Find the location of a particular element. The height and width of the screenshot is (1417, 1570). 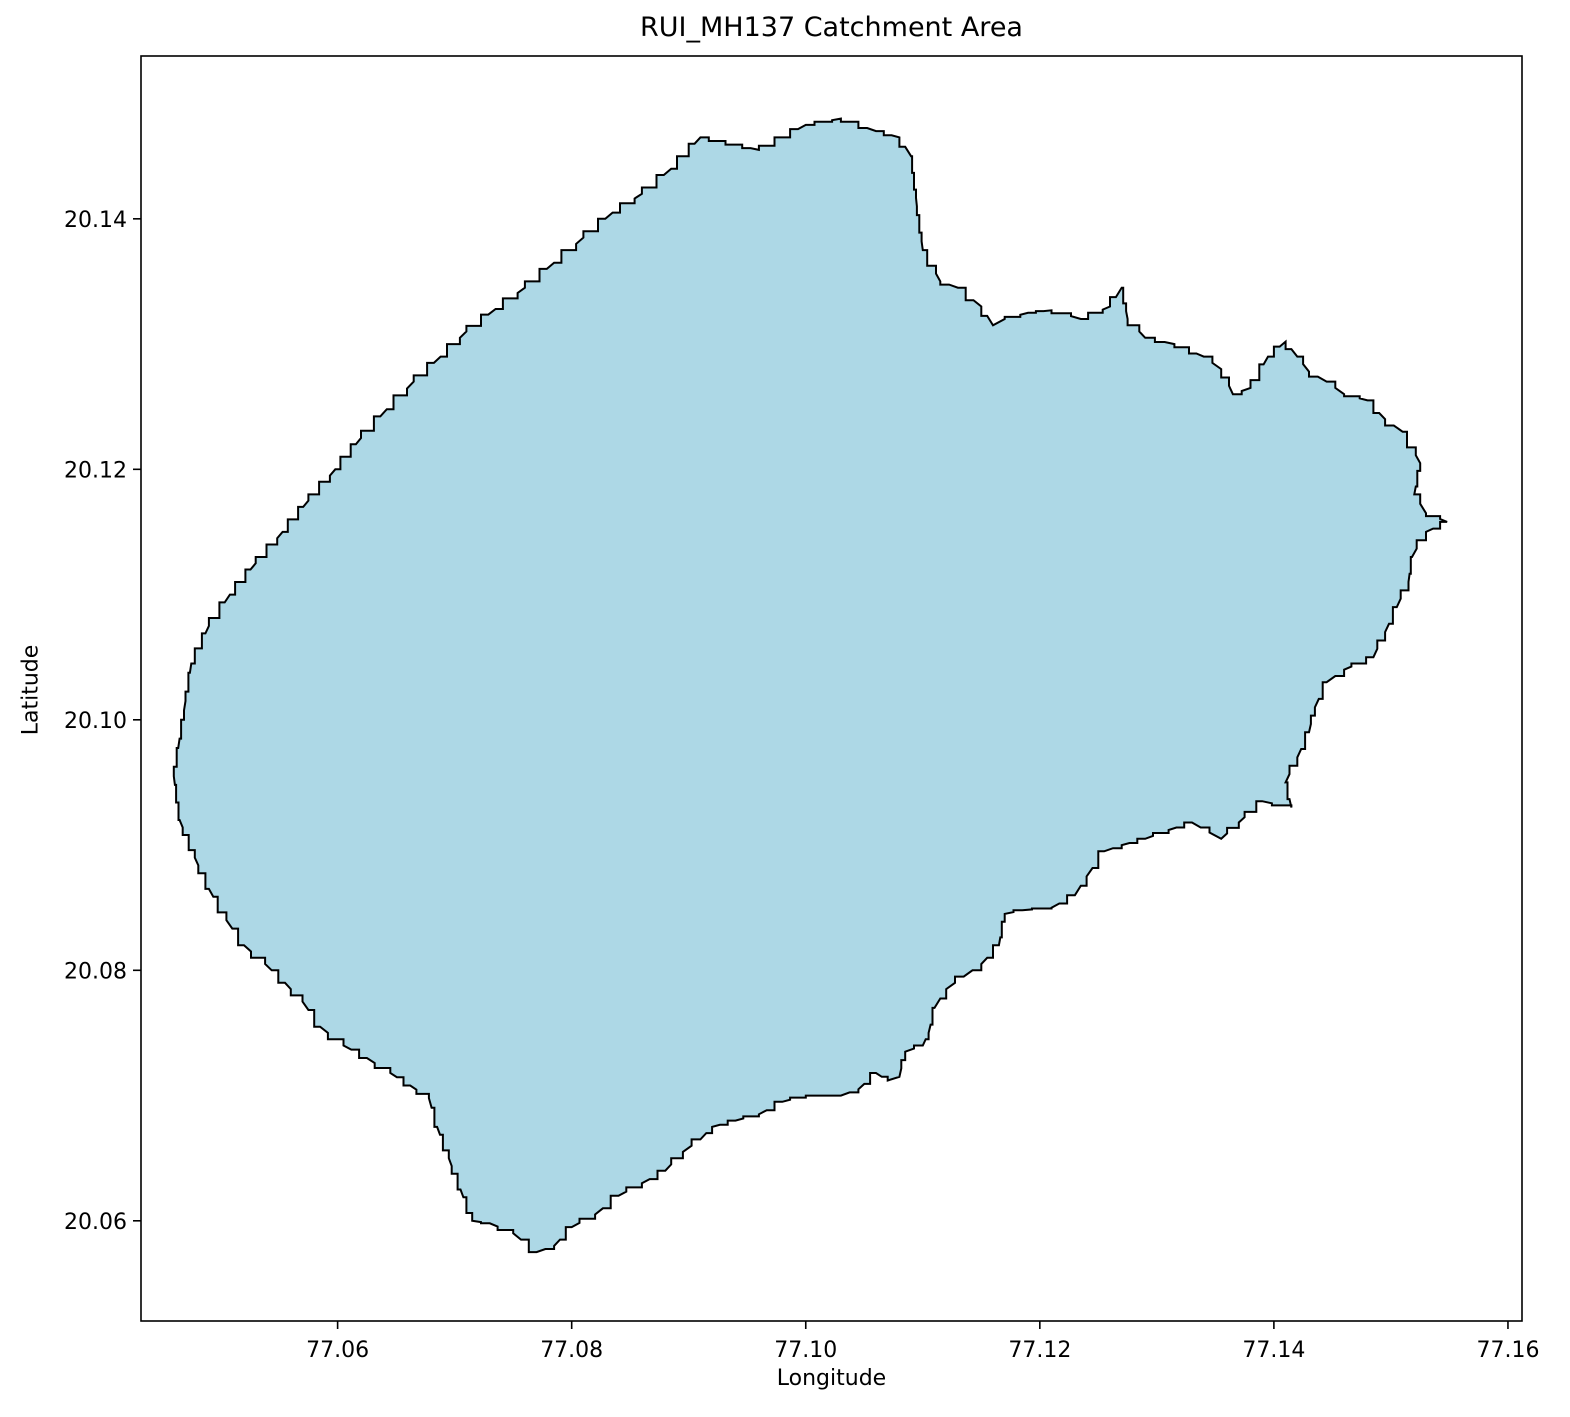

y-axis-label: Latitude is located at coordinates (31, 690).